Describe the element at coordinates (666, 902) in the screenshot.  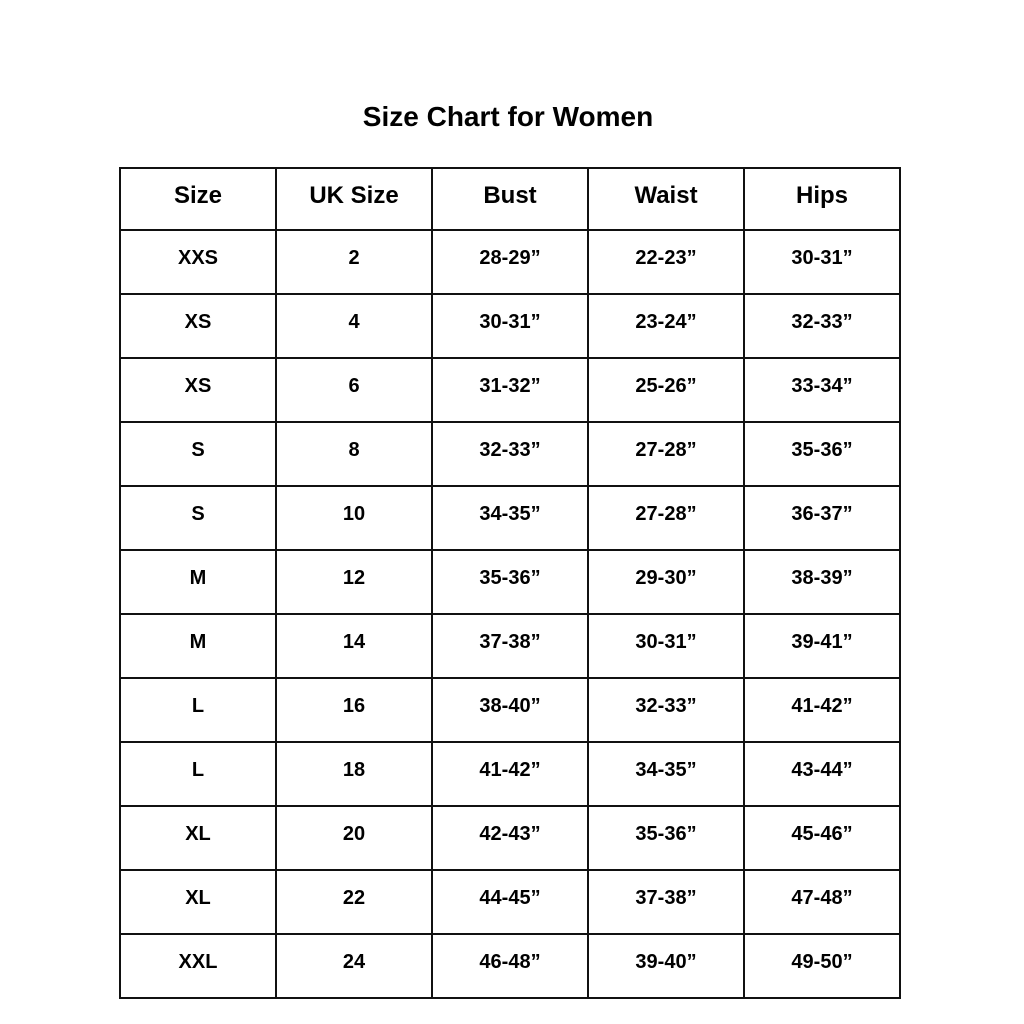
I see `cell-waist: 37-38”` at that location.